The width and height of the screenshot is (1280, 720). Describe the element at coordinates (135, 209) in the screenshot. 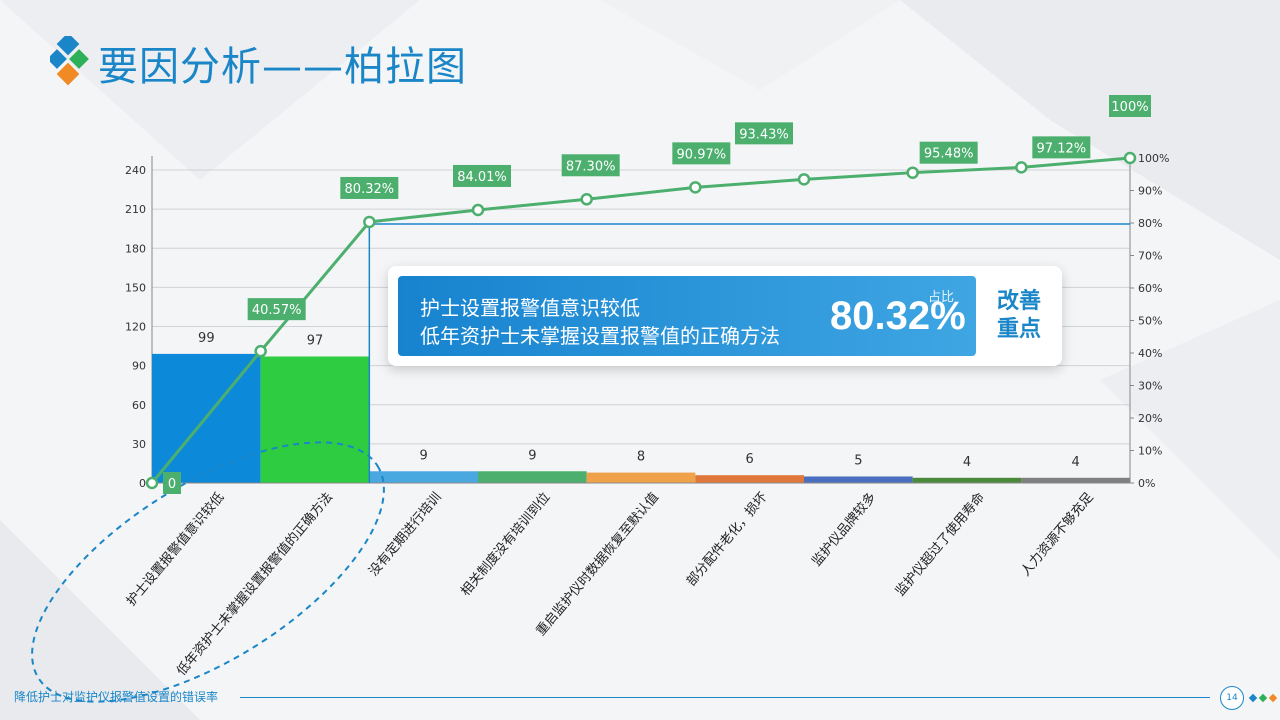

I see `y-left-tick-label: 210` at that location.